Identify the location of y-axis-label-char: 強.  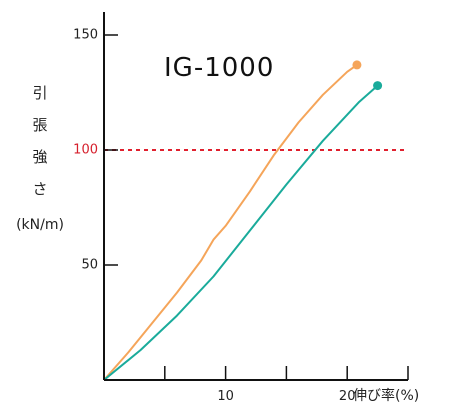
(39, 157).